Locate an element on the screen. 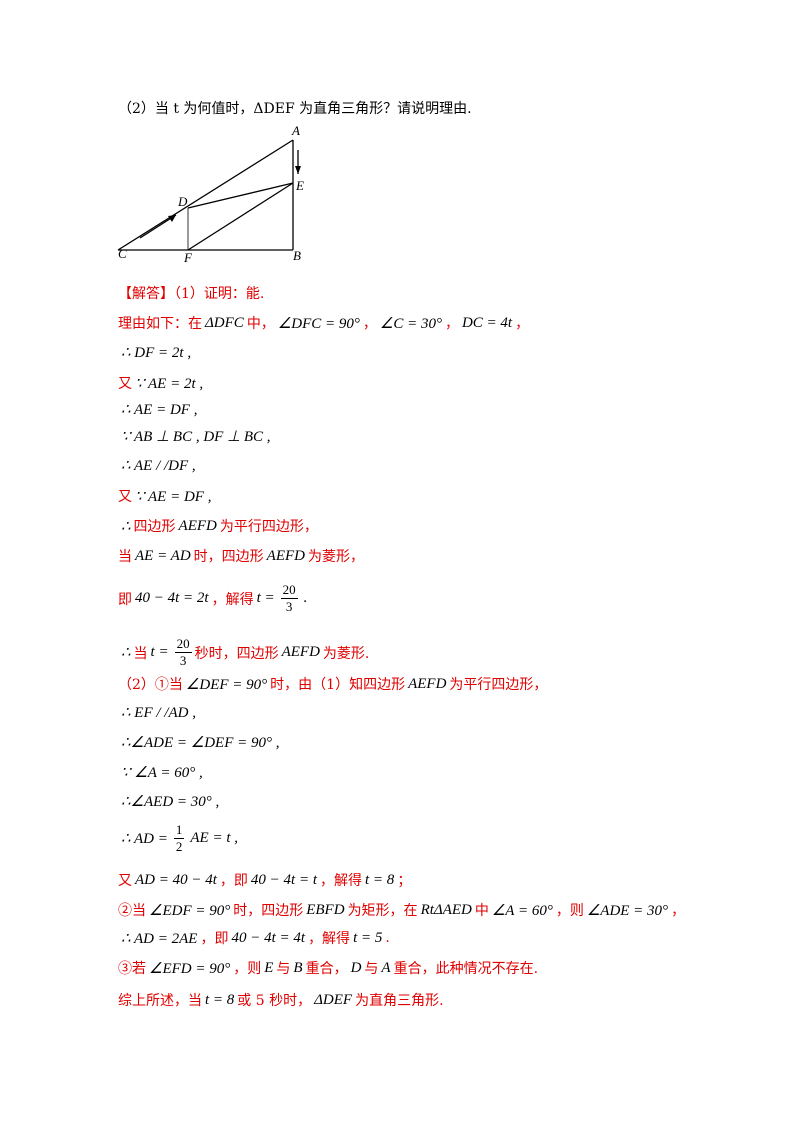  text: 与 is located at coordinates (371, 969).